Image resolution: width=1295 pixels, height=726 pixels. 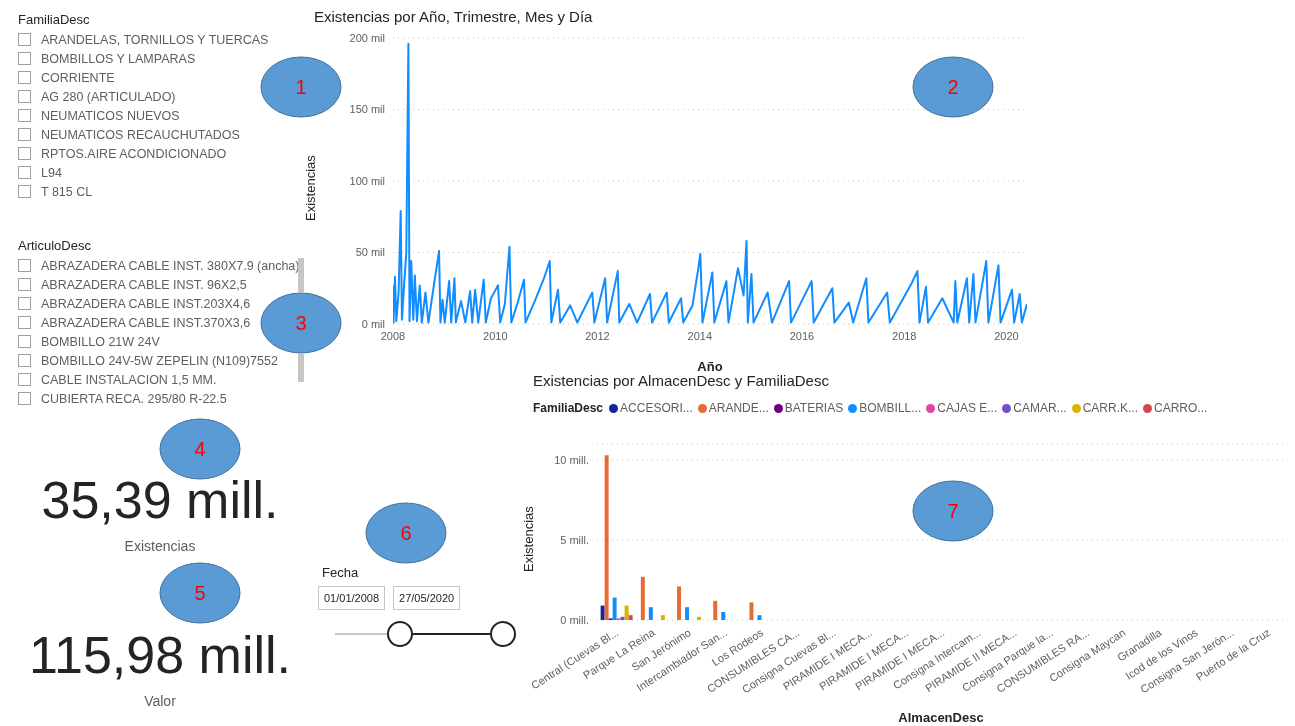 What do you see at coordinates (100, 341) in the screenshot?
I see `text: BOMBILLO 21W 24V` at bounding box center [100, 341].